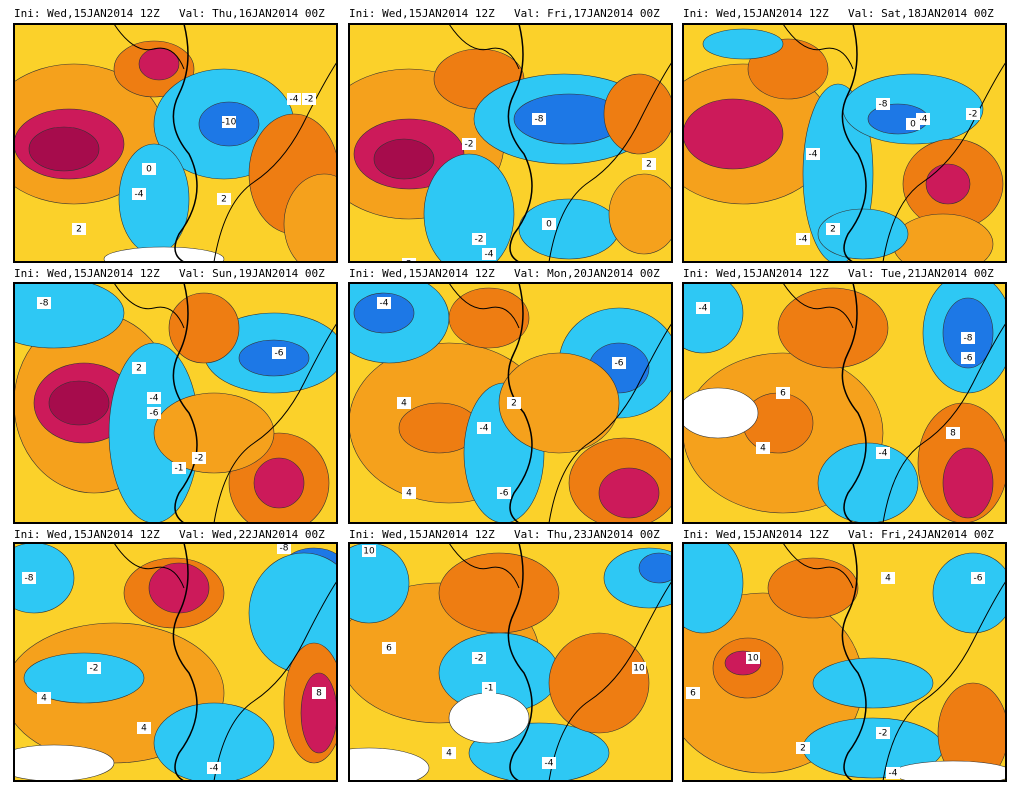  Describe the element at coordinates (179, 469) in the screenshot. I see `contour-label: -1` at that location.